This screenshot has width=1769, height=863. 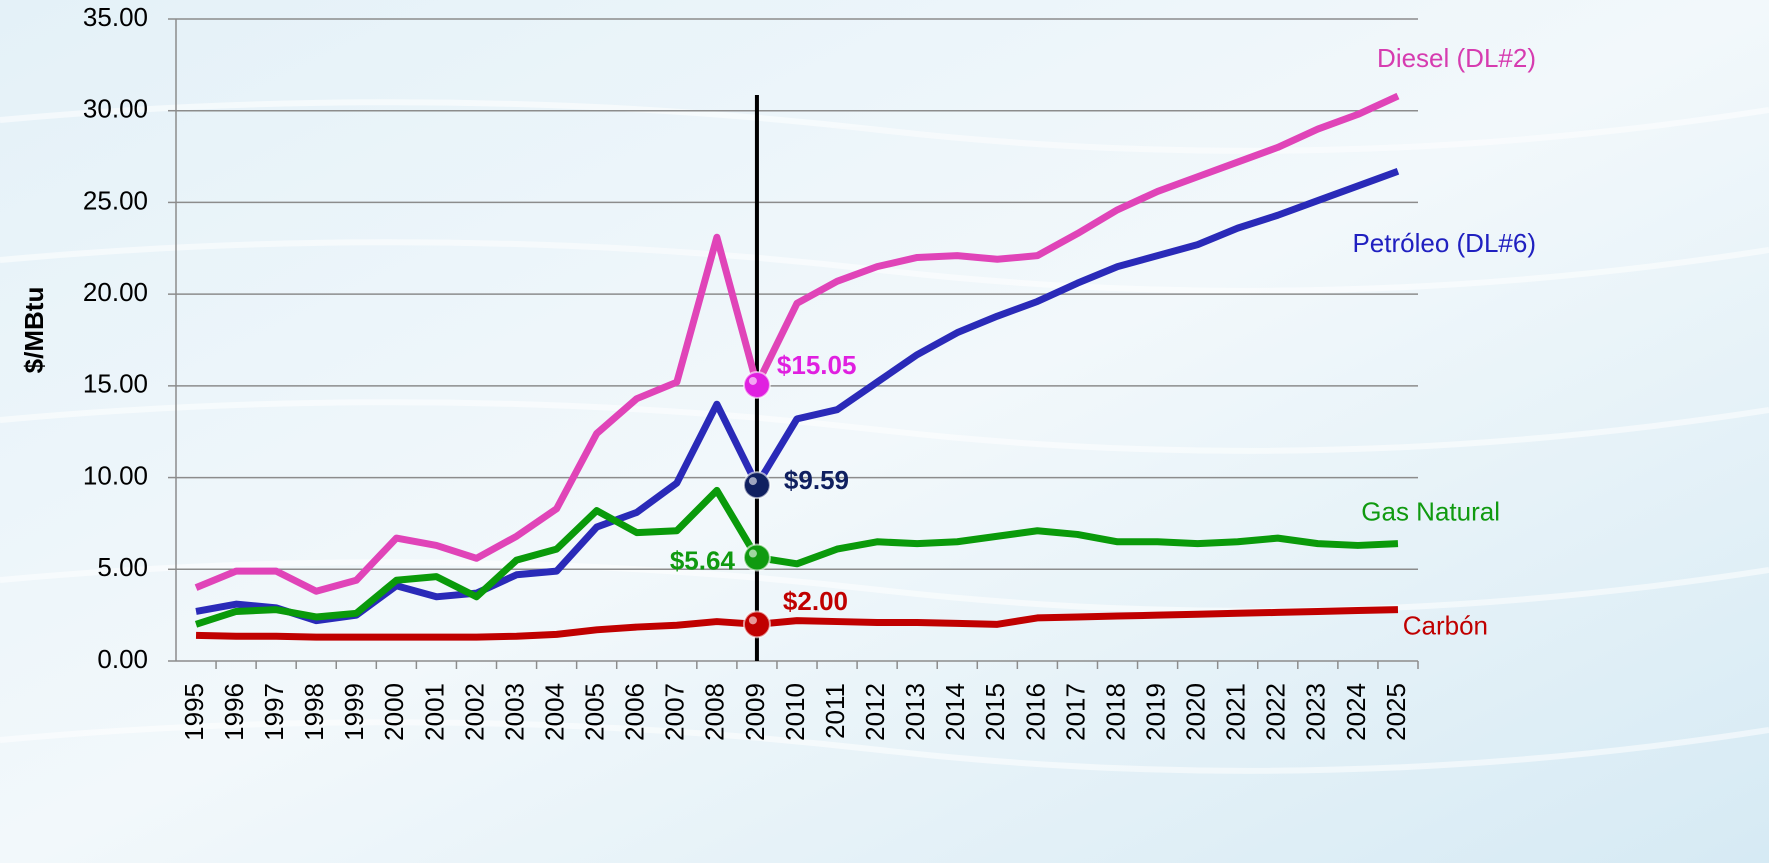 I want to click on x-tick-label: 2023, so click(x=1316, y=712).